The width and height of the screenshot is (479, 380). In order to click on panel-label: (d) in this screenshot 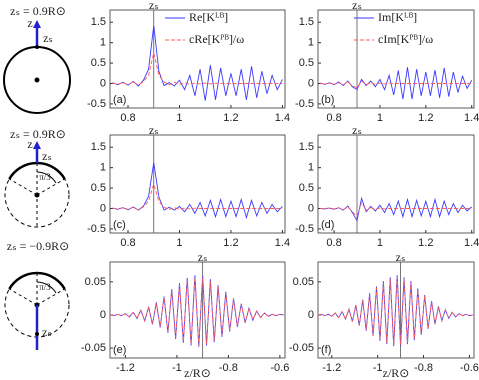, I will do `click(327, 225)`.